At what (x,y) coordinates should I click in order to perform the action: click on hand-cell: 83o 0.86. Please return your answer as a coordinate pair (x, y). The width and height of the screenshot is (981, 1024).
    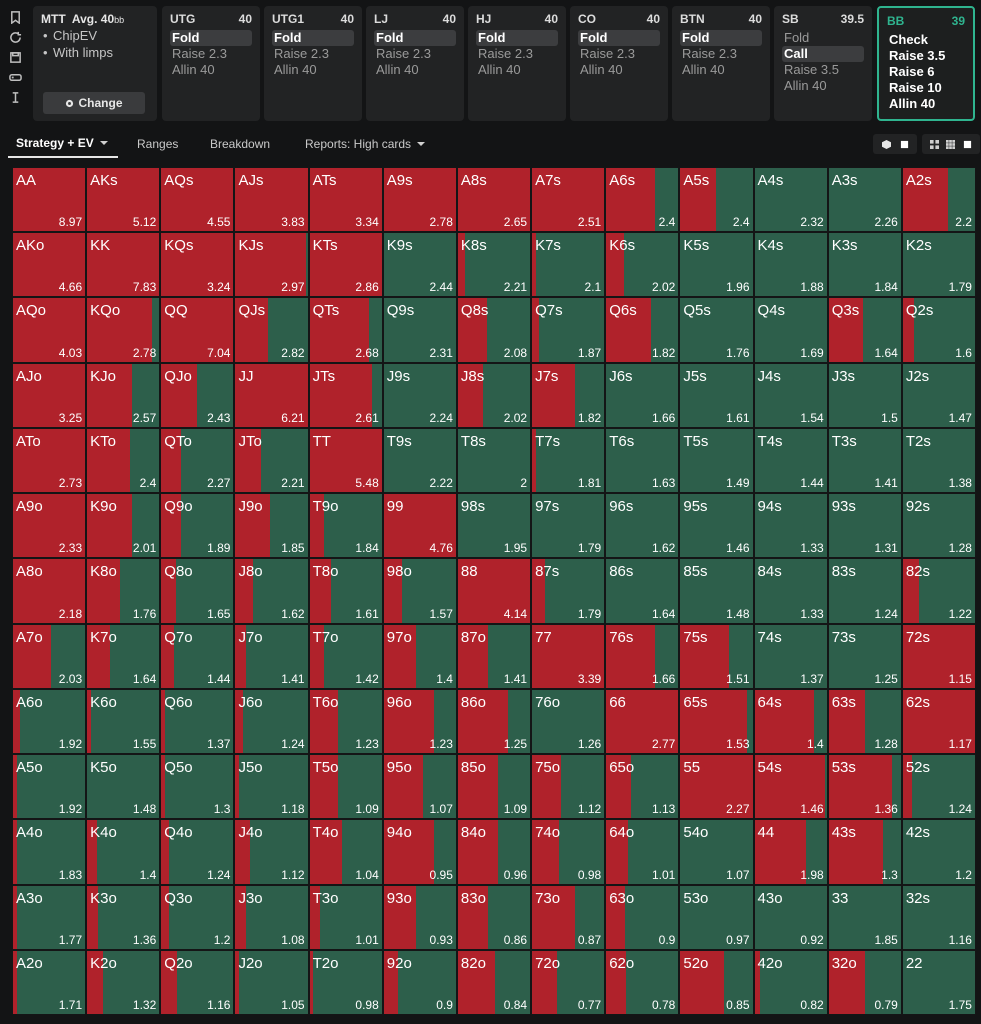
    Looking at the image, I should click on (494, 917).